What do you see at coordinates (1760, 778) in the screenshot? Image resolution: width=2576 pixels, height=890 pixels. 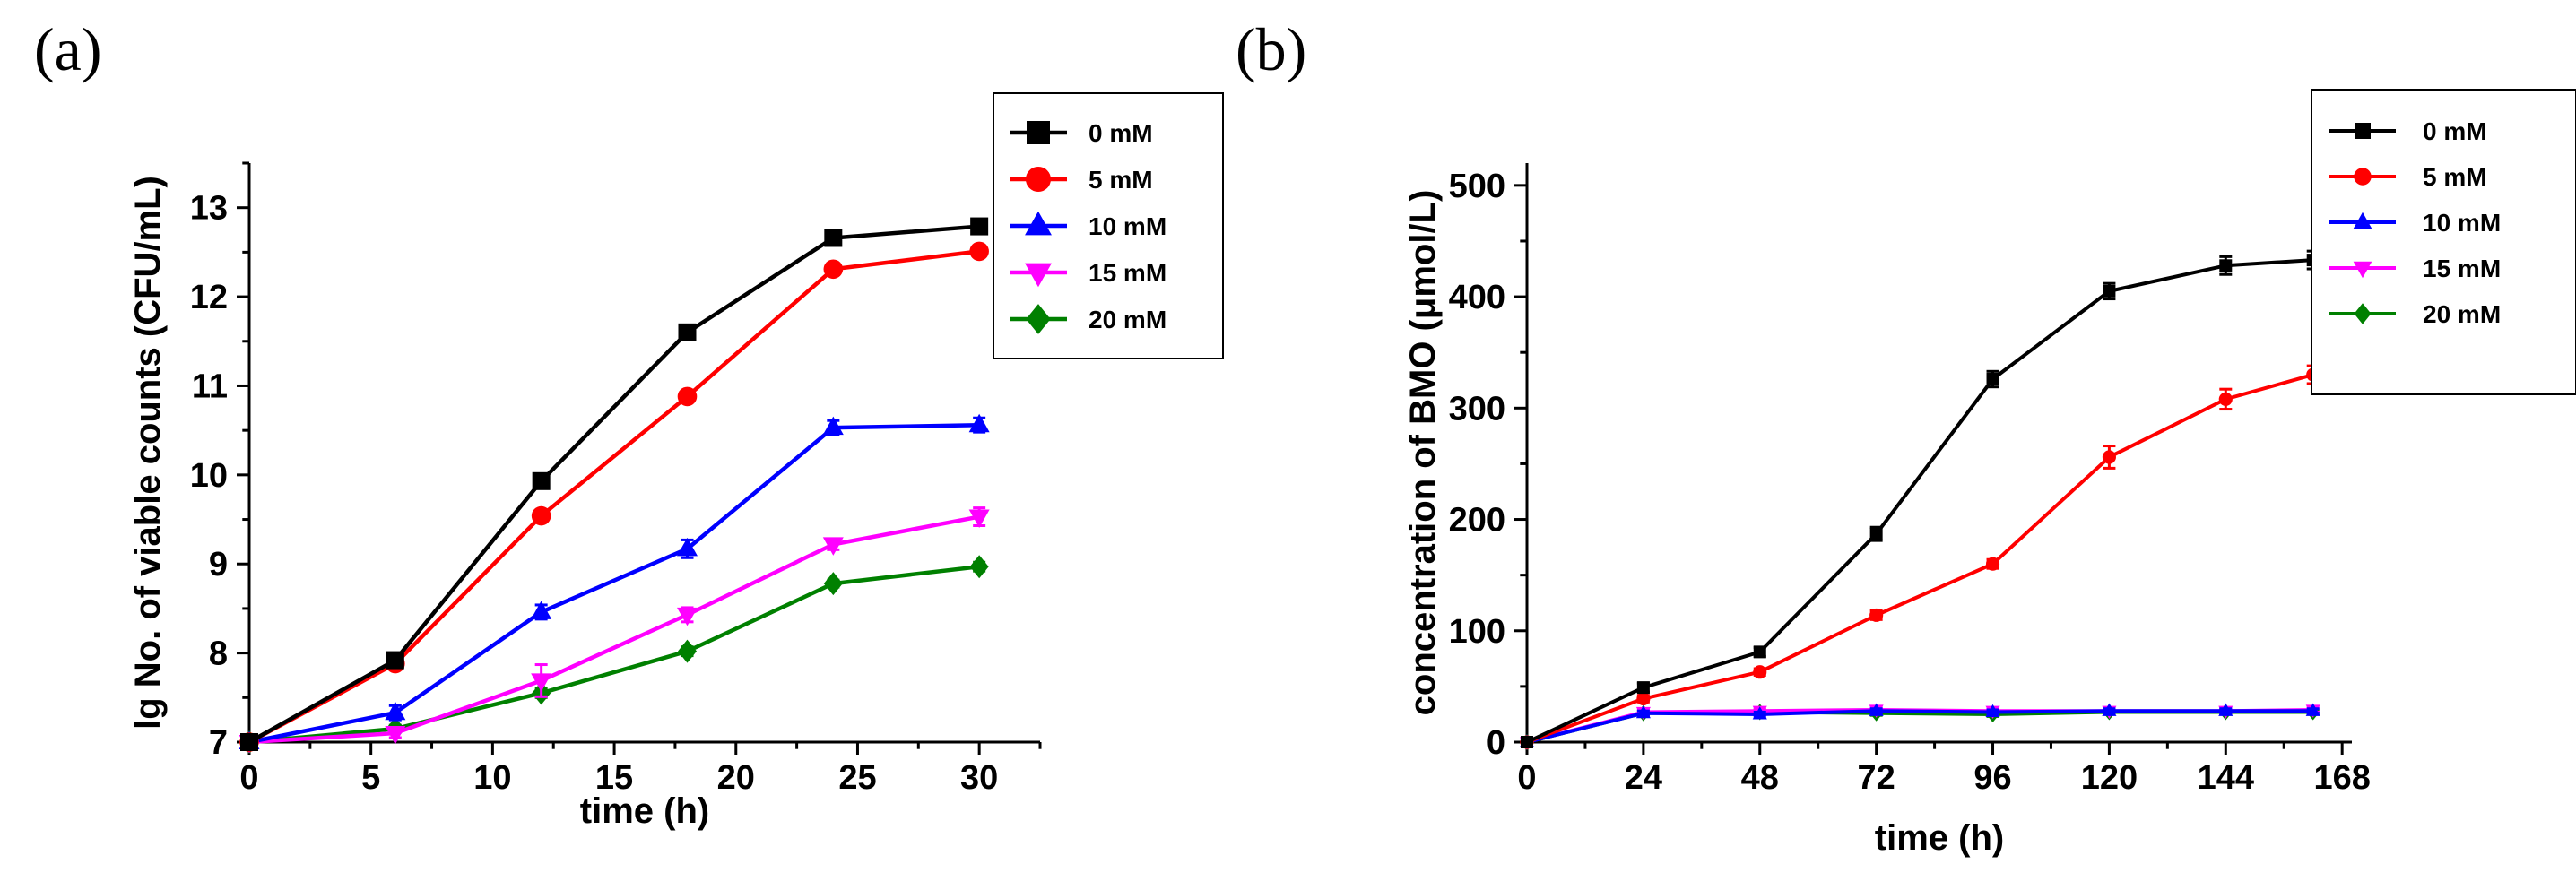 I see `panel-b-x-tick-label: 48` at bounding box center [1760, 778].